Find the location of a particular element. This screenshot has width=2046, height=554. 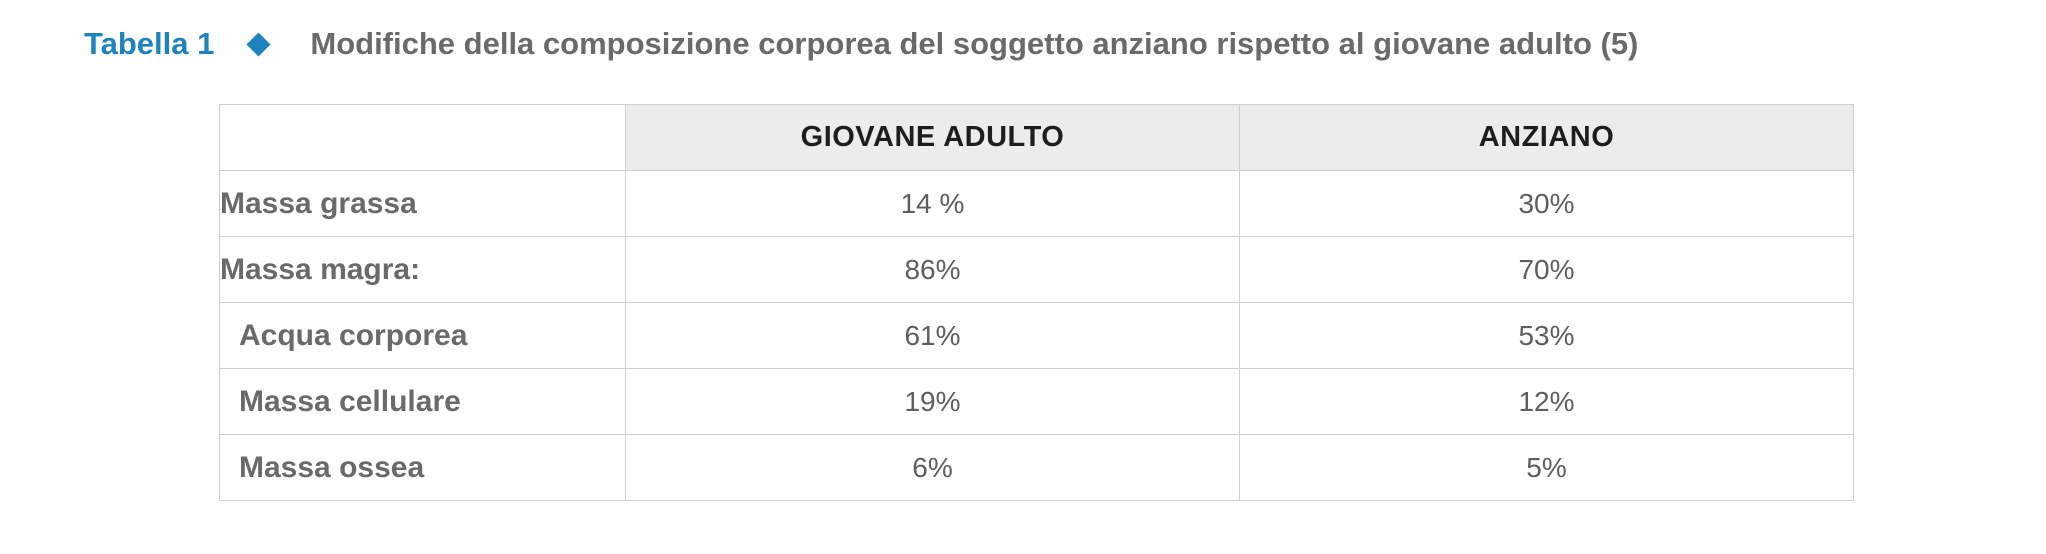

header-row: GIOVANE ADULTO ANZIANO is located at coordinates (1036, 137).